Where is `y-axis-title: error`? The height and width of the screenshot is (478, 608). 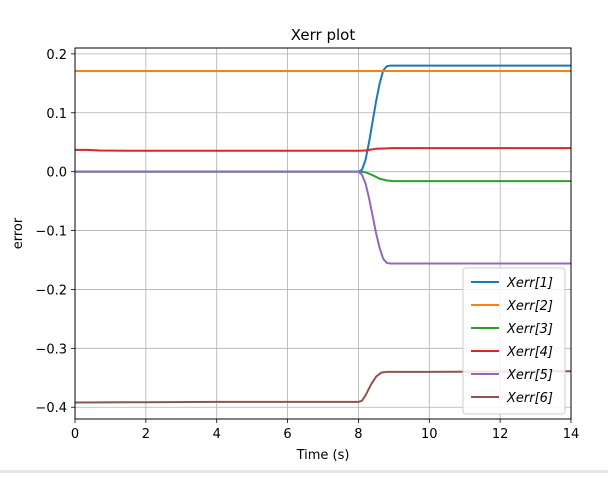
y-axis-title: error is located at coordinates (18, 233).